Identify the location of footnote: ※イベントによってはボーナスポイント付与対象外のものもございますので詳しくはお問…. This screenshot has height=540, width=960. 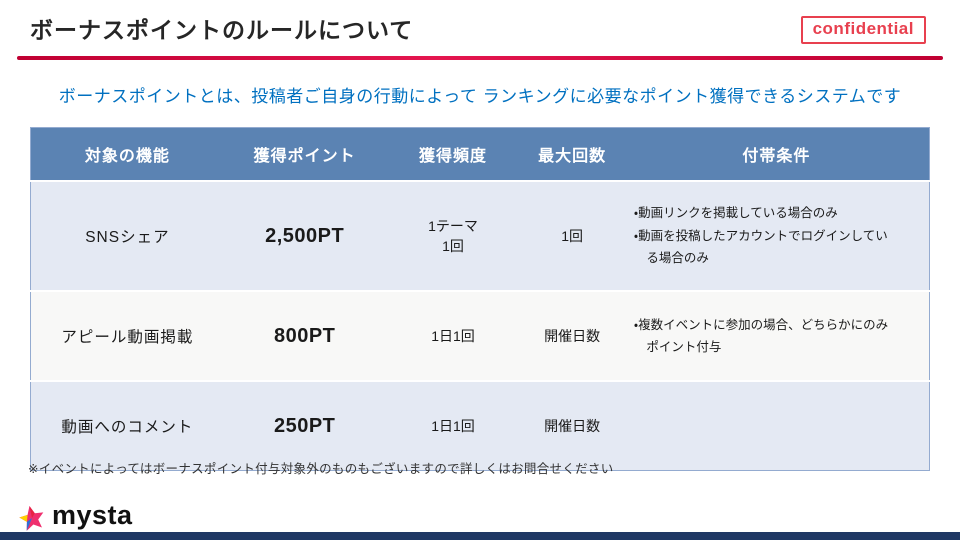
(321, 469).